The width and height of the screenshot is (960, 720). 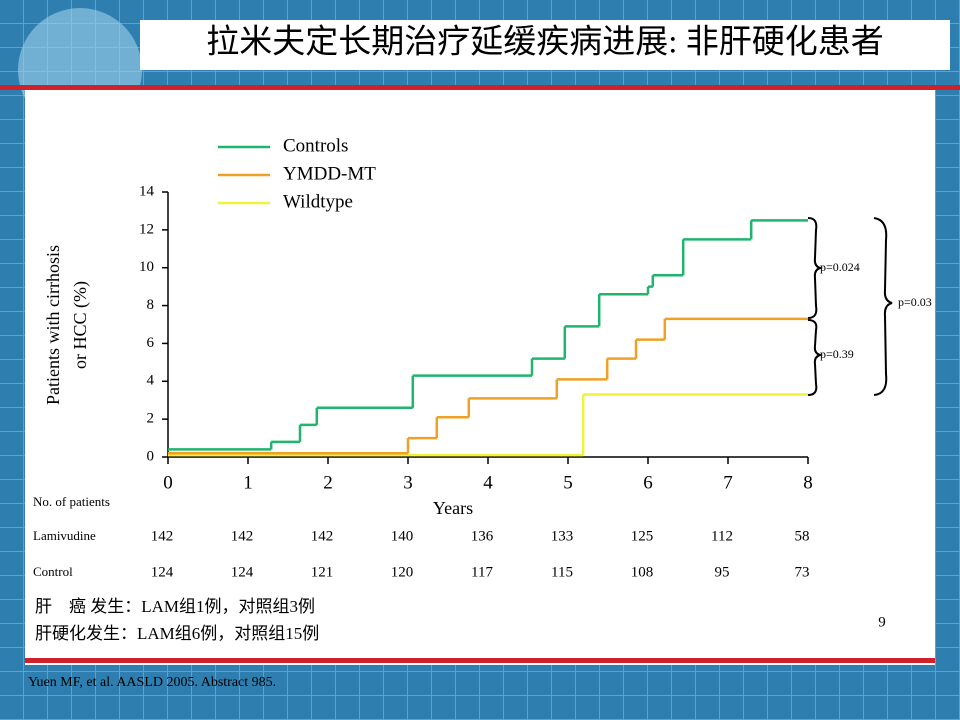 I want to click on y-tick-label: 2, so click(x=151, y=419).